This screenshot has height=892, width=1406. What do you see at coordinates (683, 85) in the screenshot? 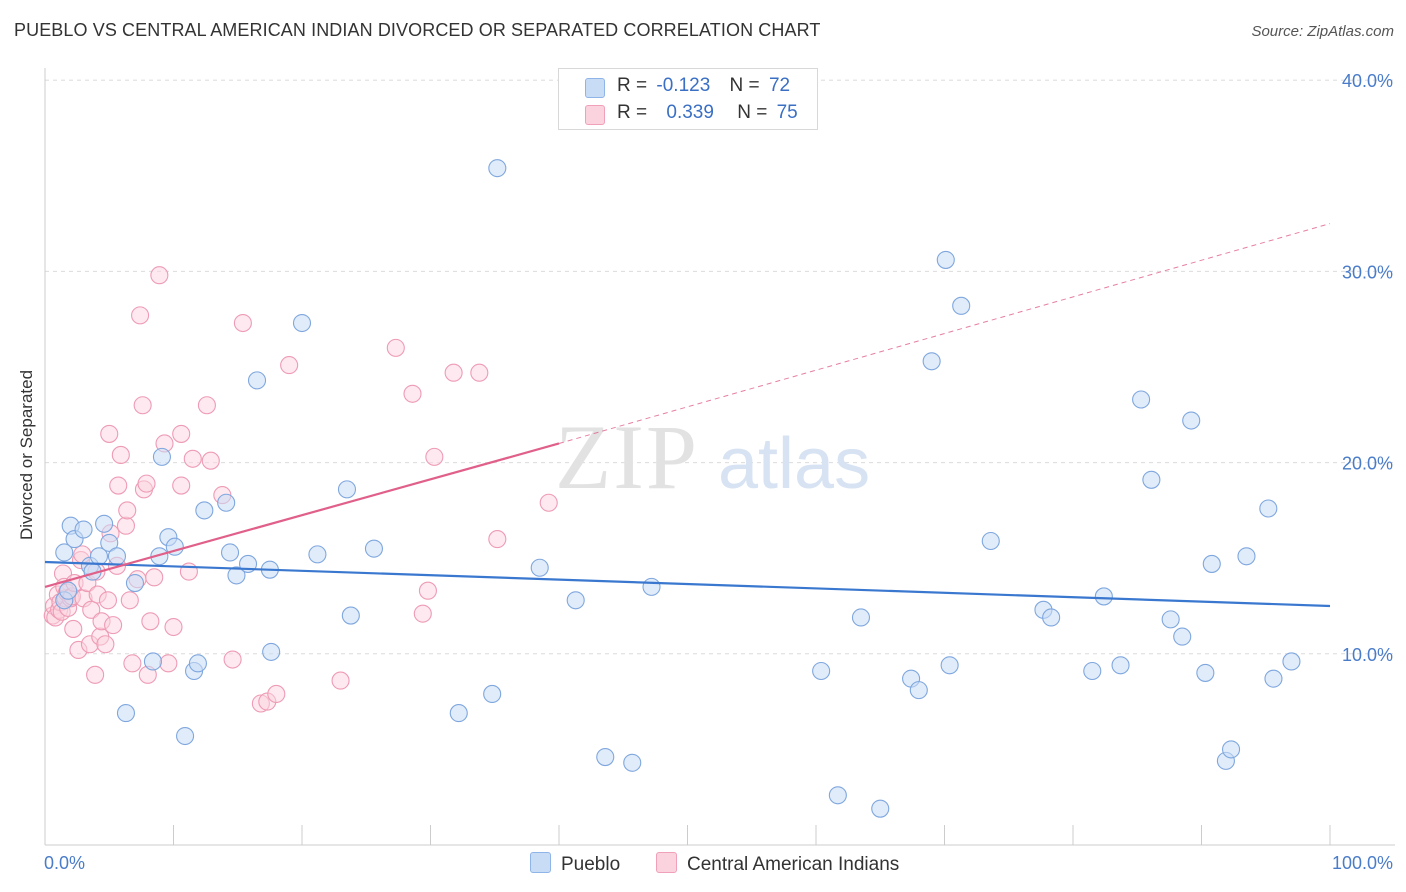
I see `legend-r-value-pueblo: -0.123` at bounding box center [683, 85].